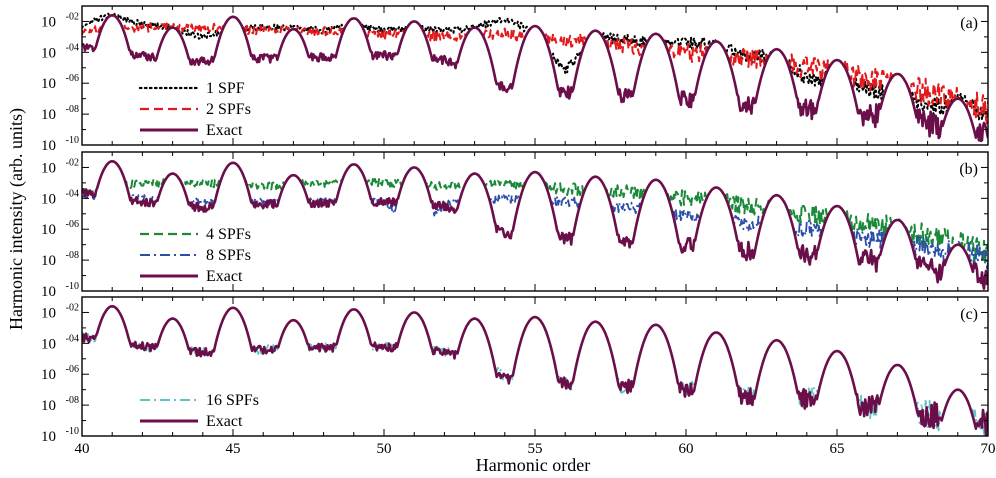  Describe the element at coordinates (16, 219) in the screenshot. I see `y-axis-label: Harmonic intensity (arb. units)` at that location.